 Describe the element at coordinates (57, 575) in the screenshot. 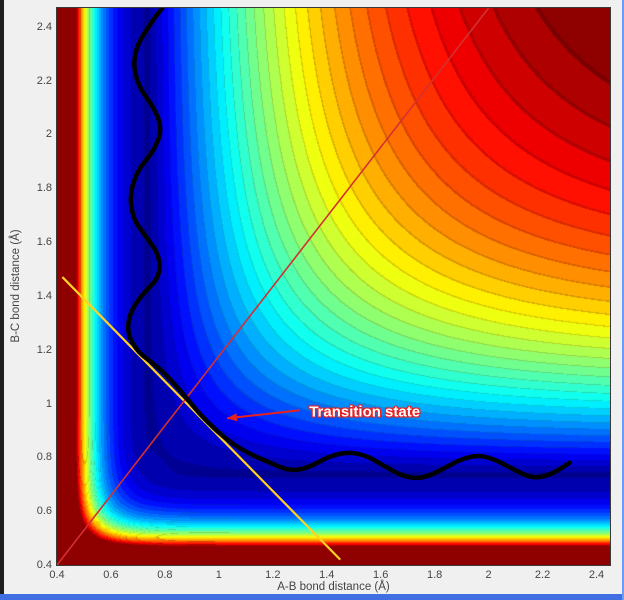

I see `x-tick-label: 0.4` at that location.